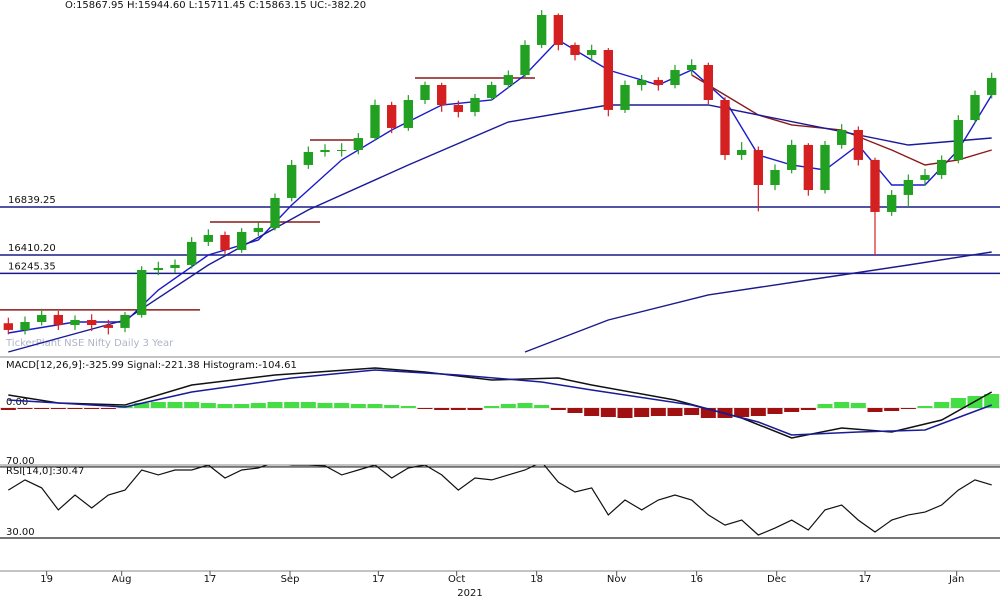 Image resolution: width=1000 pixels, height=600 pixels. Describe the element at coordinates (122, 579) in the screenshot. I see `x-tick-label: Aug` at that location.